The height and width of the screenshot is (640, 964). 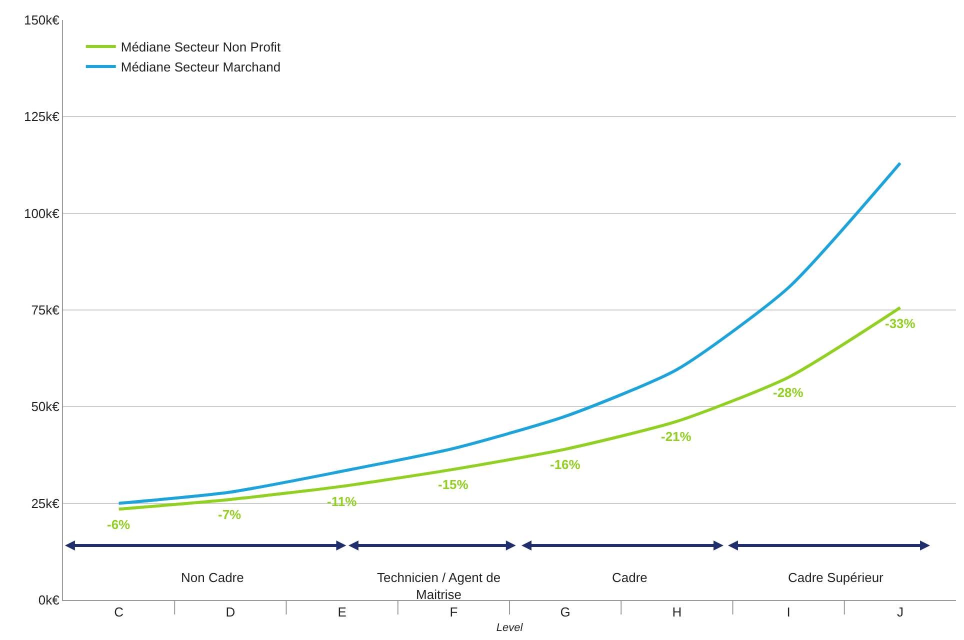 I want to click on annotation: -7%, so click(x=230, y=514).